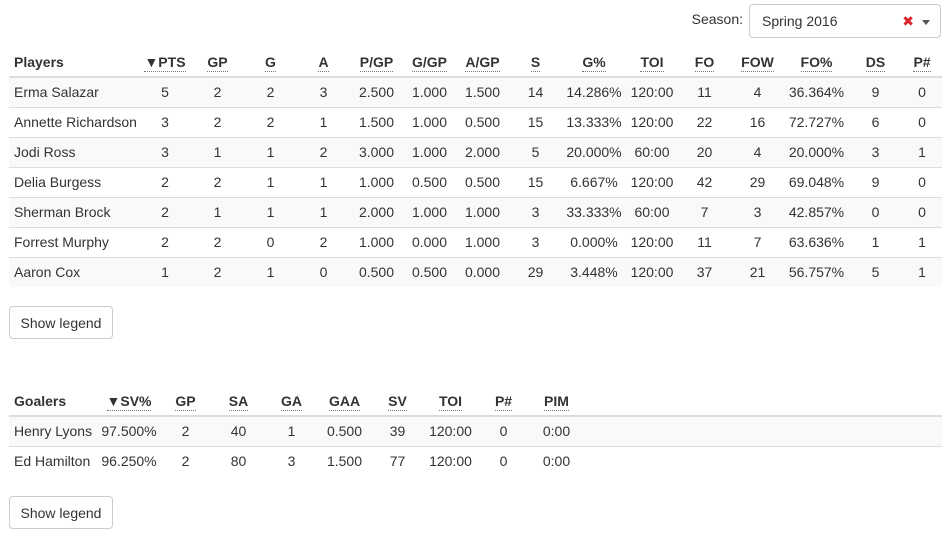 This screenshot has height=536, width=950. I want to click on column-header-label: SV, so click(397, 401).